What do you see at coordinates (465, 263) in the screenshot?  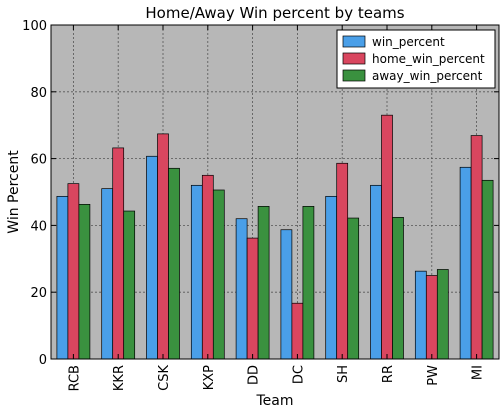 I see `bar-win_percent-MI` at bounding box center [465, 263].